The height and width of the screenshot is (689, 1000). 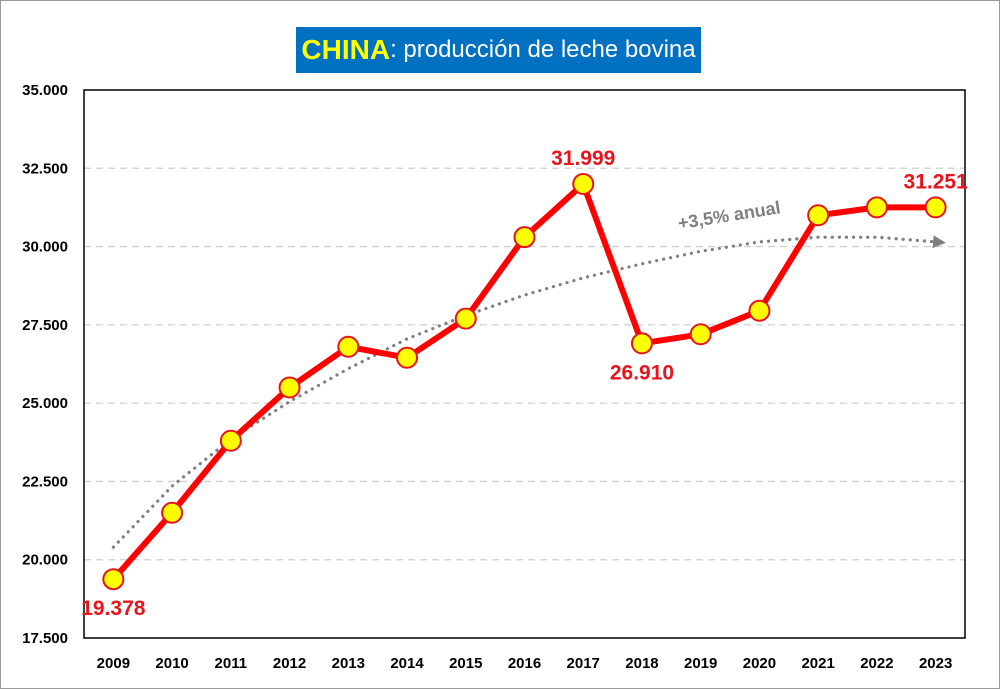 What do you see at coordinates (45, 168) in the screenshot?
I see `y-tick-label: 32.500` at bounding box center [45, 168].